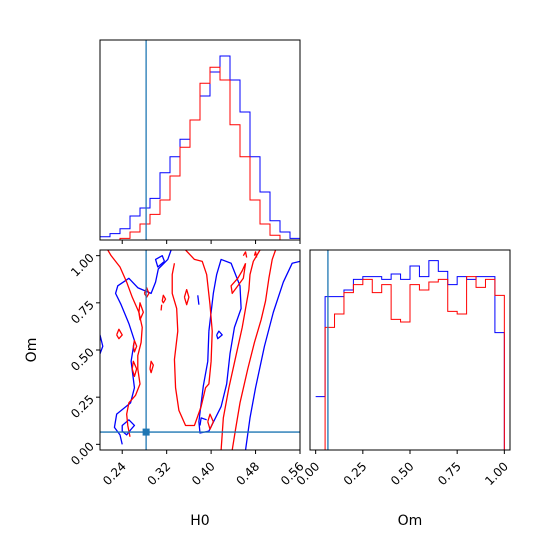 Image resolution: width=550 pixels, height=550 pixels. Describe the element at coordinates (199, 521) in the screenshot. I see `x-axis-title-h0: H0` at that location.